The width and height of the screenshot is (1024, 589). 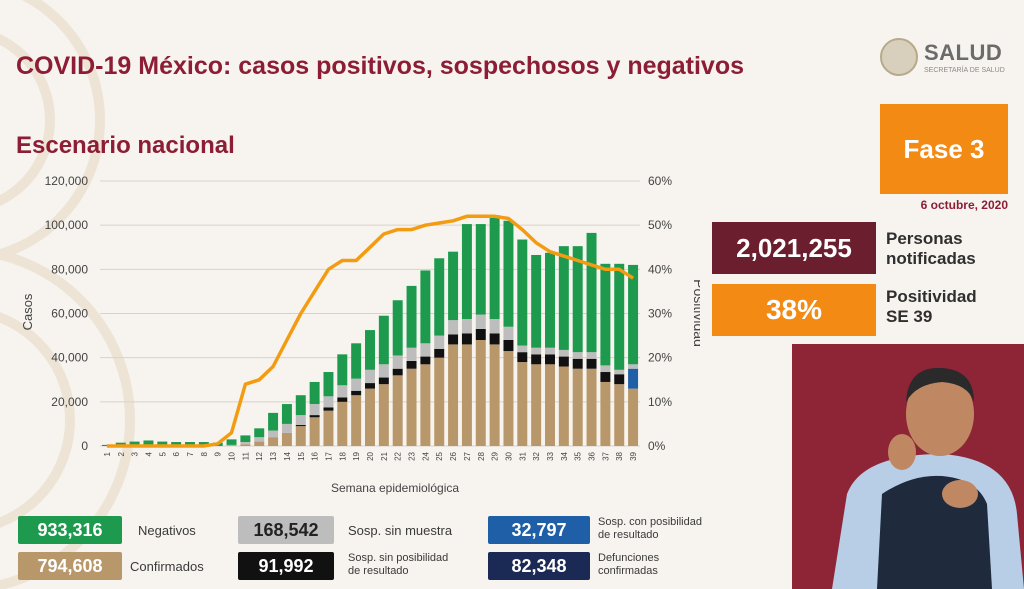 What do you see at coordinates (660, 313) in the screenshot?
I see `y2-axis-ticks: 0% 10% 20% 30% 40% 50% 60%` at bounding box center [660, 313].